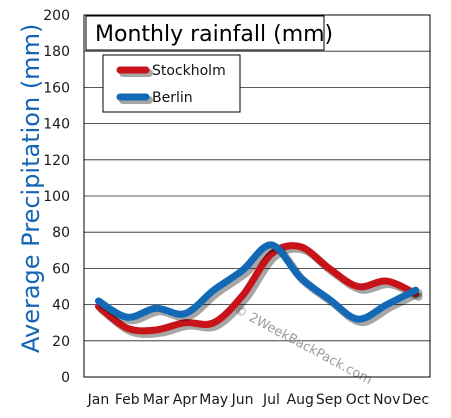 The height and width of the screenshot is (418, 451). Describe the element at coordinates (65, 378) in the screenshot. I see `y-tick-label-0: 0` at that location.